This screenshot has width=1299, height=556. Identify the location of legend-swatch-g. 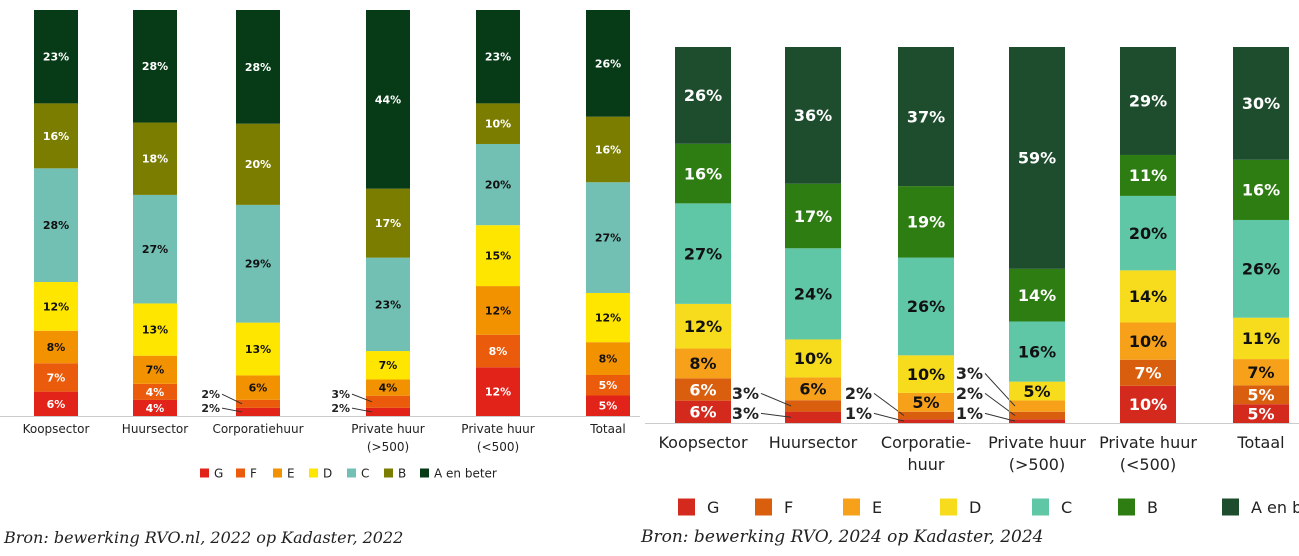
(204, 473).